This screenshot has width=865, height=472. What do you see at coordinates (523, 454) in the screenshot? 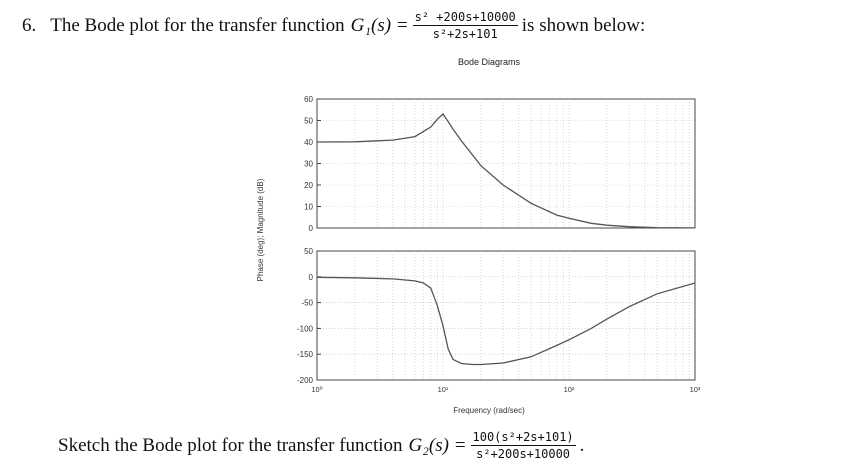
I see `g2-denominator: s²+200s+10000` at bounding box center [523, 454].